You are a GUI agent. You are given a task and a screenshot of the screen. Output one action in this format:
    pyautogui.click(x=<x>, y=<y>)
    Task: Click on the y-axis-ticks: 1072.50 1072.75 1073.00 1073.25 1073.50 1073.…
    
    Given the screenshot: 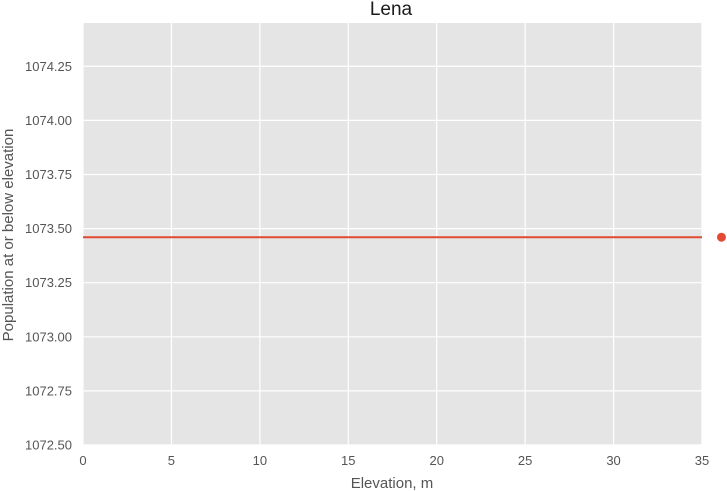 What is the action you would take?
    pyautogui.click(x=48, y=256)
    